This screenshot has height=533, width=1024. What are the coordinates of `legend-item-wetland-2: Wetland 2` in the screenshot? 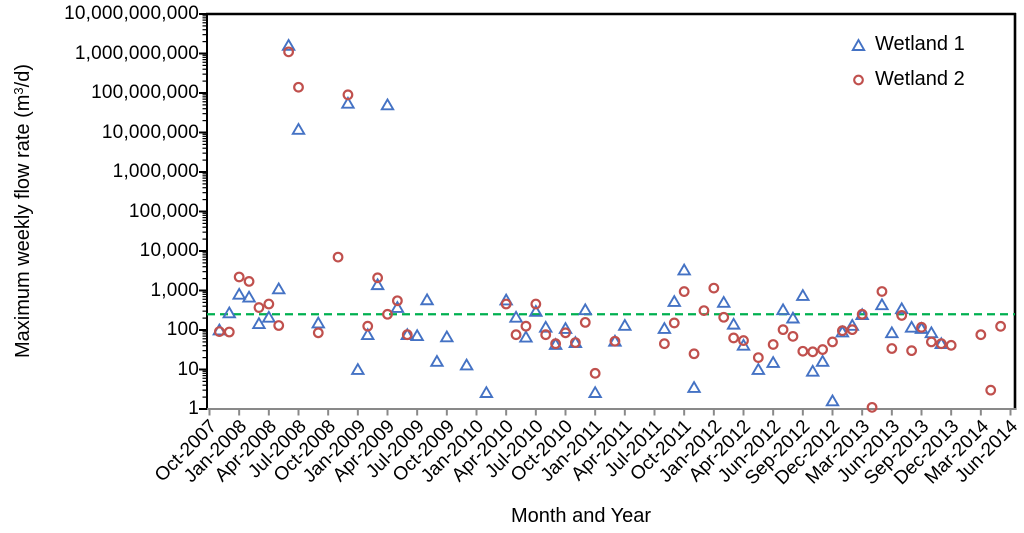 It's located at (908, 79).